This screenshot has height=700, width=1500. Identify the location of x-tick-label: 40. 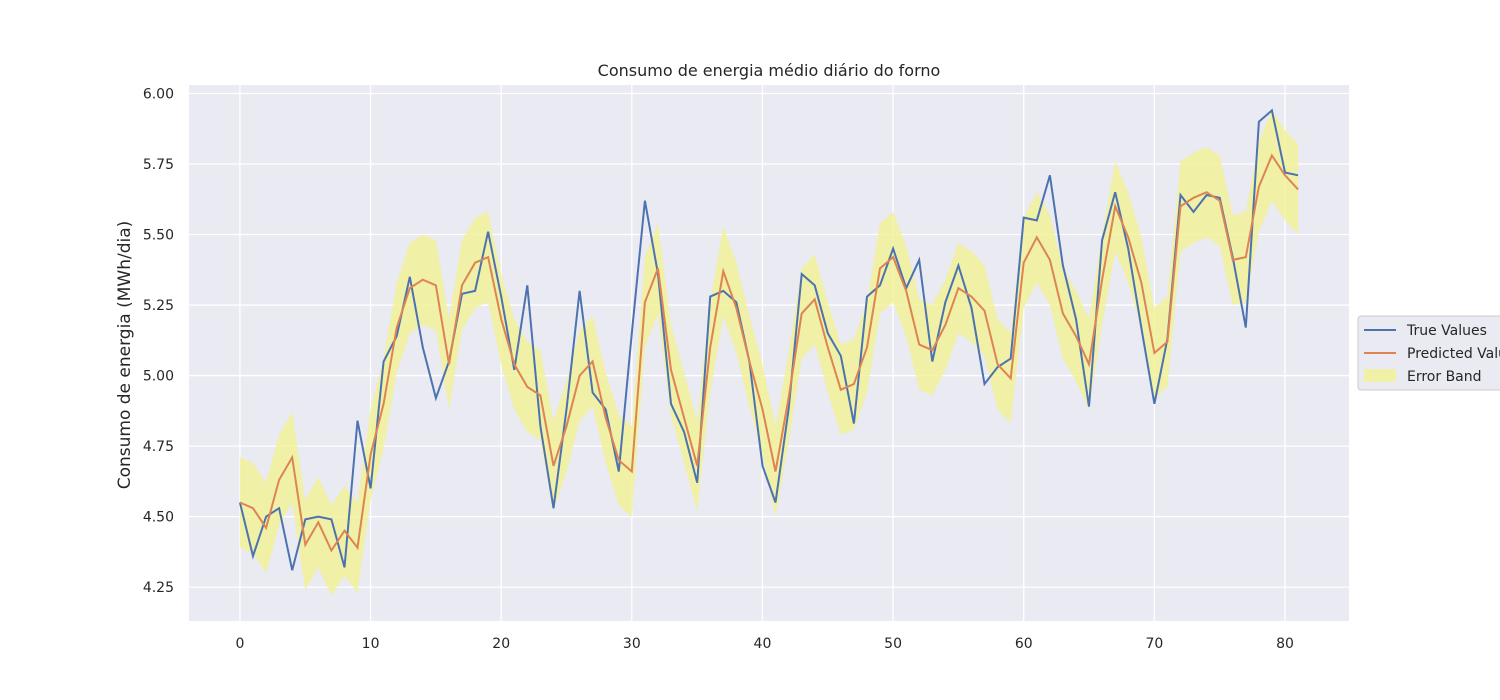
(763, 644).